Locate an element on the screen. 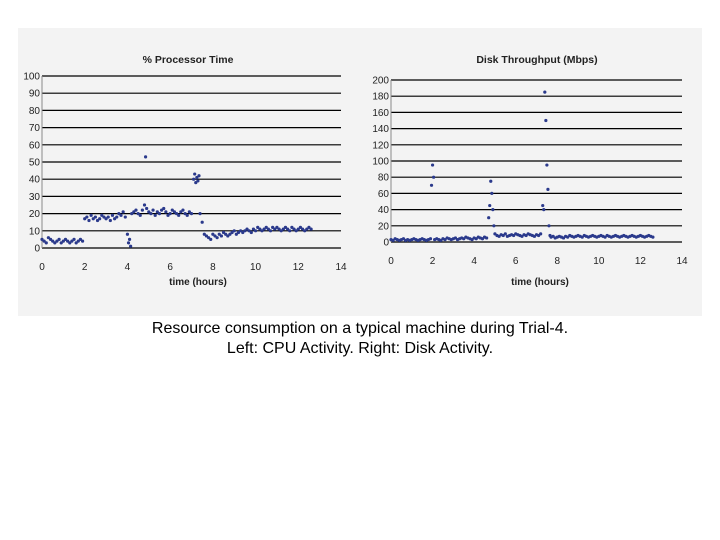 This screenshot has width=720, height=540. disk-y-tick-label: 40 is located at coordinates (384, 210).